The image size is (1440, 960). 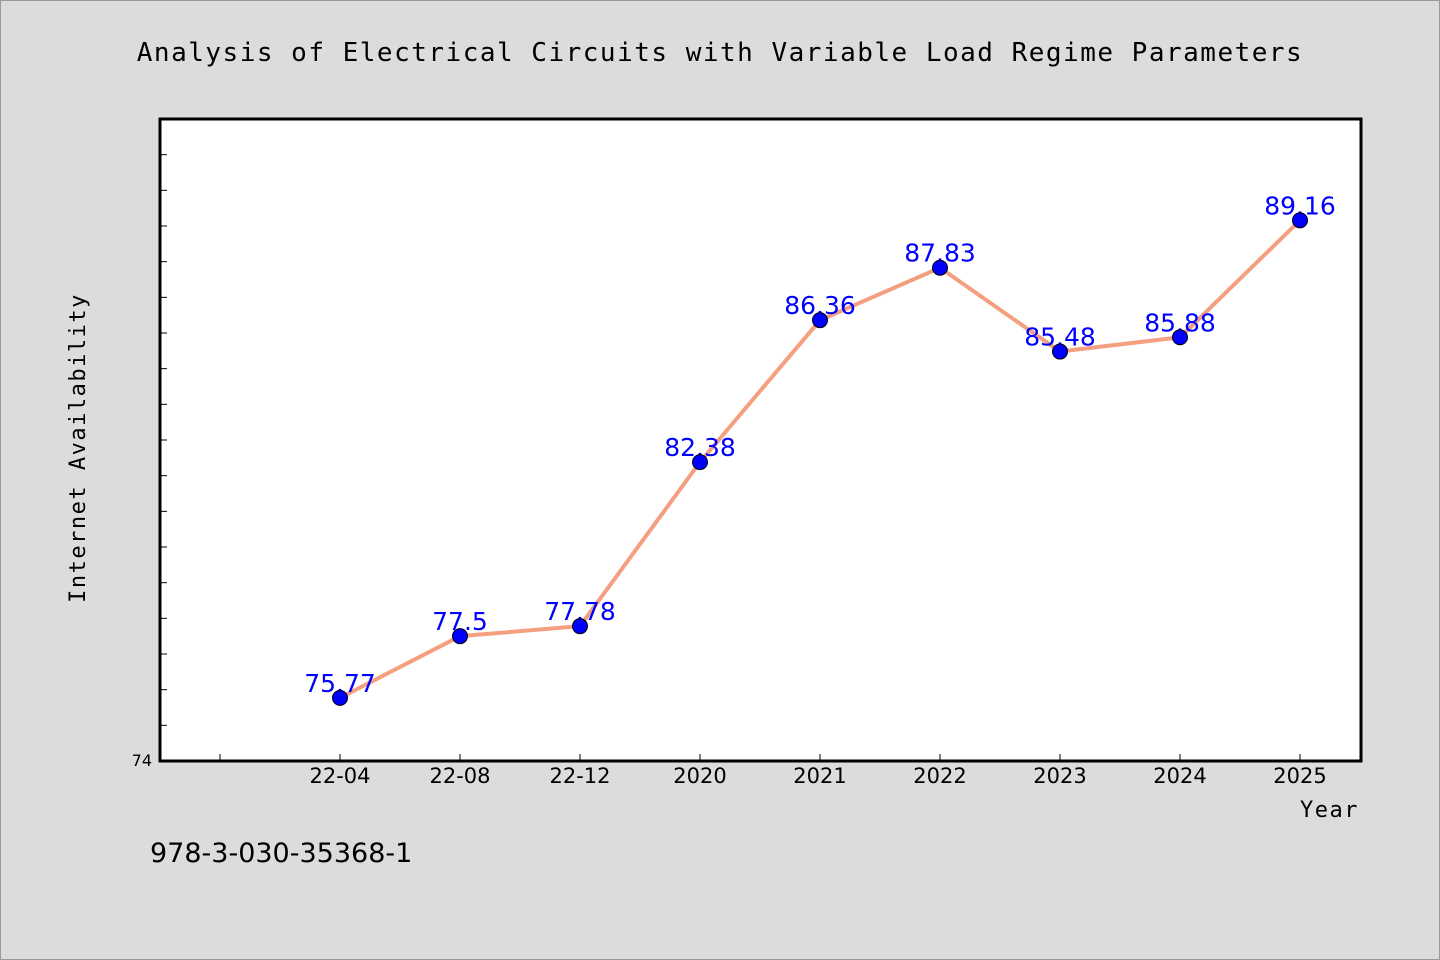 What do you see at coordinates (459, 776) in the screenshot?
I see `x-tick-label: 22-08` at bounding box center [459, 776].